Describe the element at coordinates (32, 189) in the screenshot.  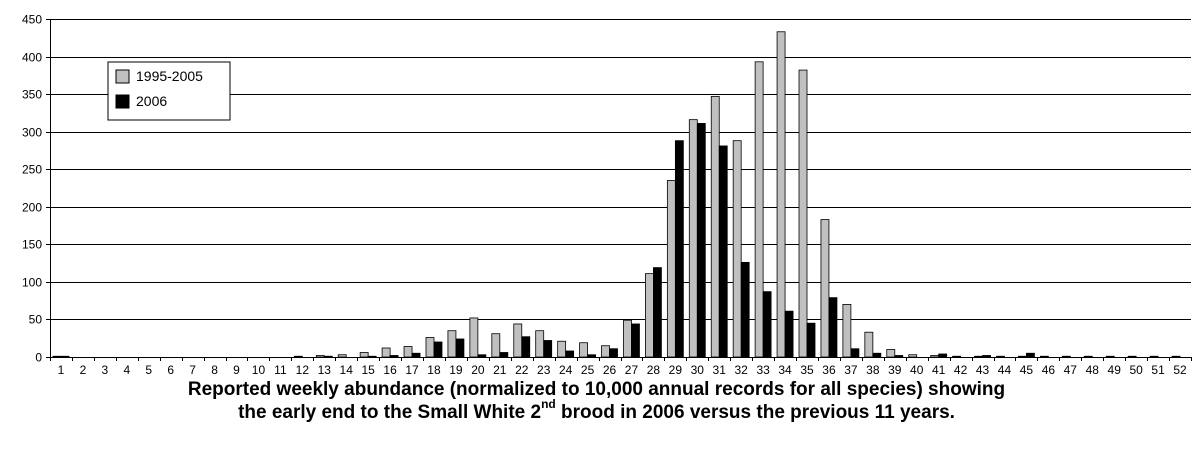
I see `y-axis-tick-labels: 0 50 100 150 200 250 300 350 400 450` at that location.